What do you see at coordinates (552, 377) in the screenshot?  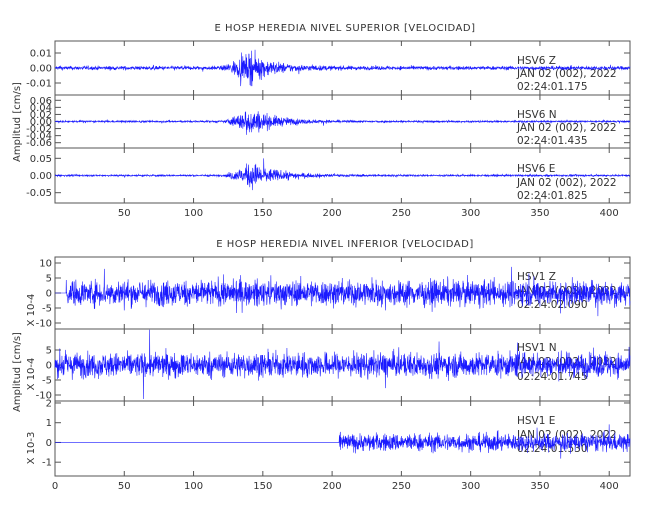 I see `time-label: 02:24:01.745` at bounding box center [552, 377].